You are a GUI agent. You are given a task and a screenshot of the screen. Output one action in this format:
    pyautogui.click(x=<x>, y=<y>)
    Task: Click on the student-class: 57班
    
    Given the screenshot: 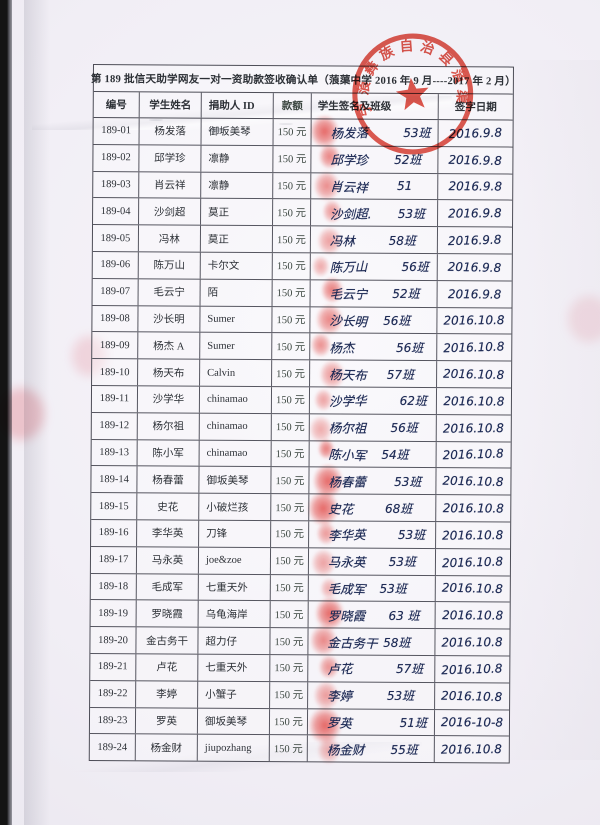 What is the action you would take?
    pyautogui.click(x=409, y=669)
    